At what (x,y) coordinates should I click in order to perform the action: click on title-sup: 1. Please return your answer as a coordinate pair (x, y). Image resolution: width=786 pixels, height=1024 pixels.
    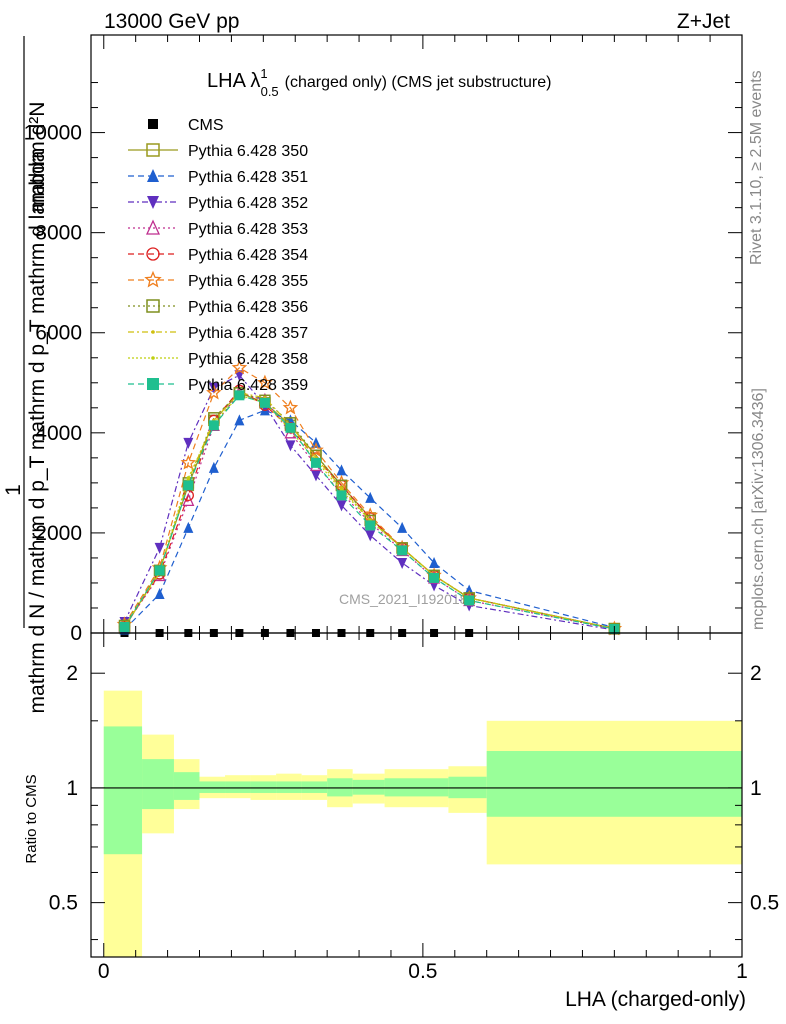
    Looking at the image, I should click on (263, 73).